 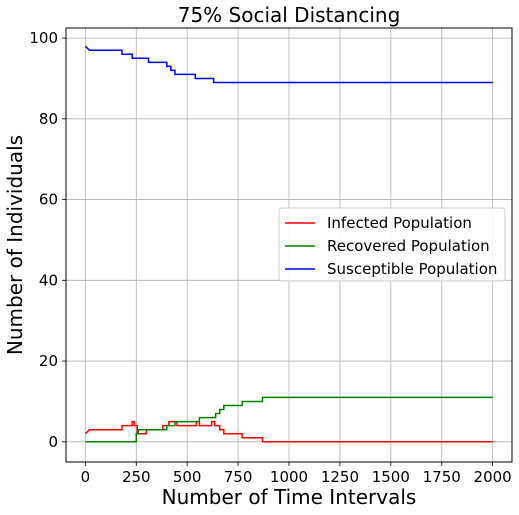 What do you see at coordinates (238, 477) in the screenshot?
I see `x-tick-label: 750` at bounding box center [238, 477].